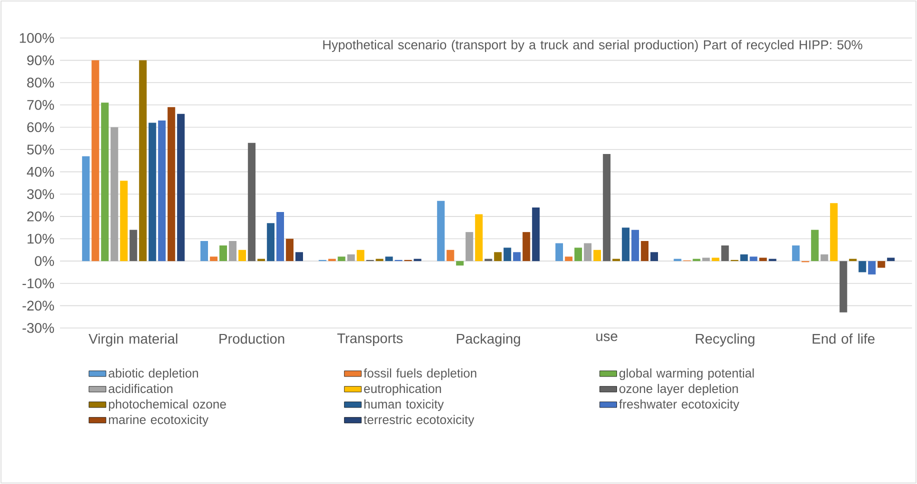 The width and height of the screenshot is (917, 484). I want to click on legend-label: terrestric ecotoxicity, so click(419, 420).